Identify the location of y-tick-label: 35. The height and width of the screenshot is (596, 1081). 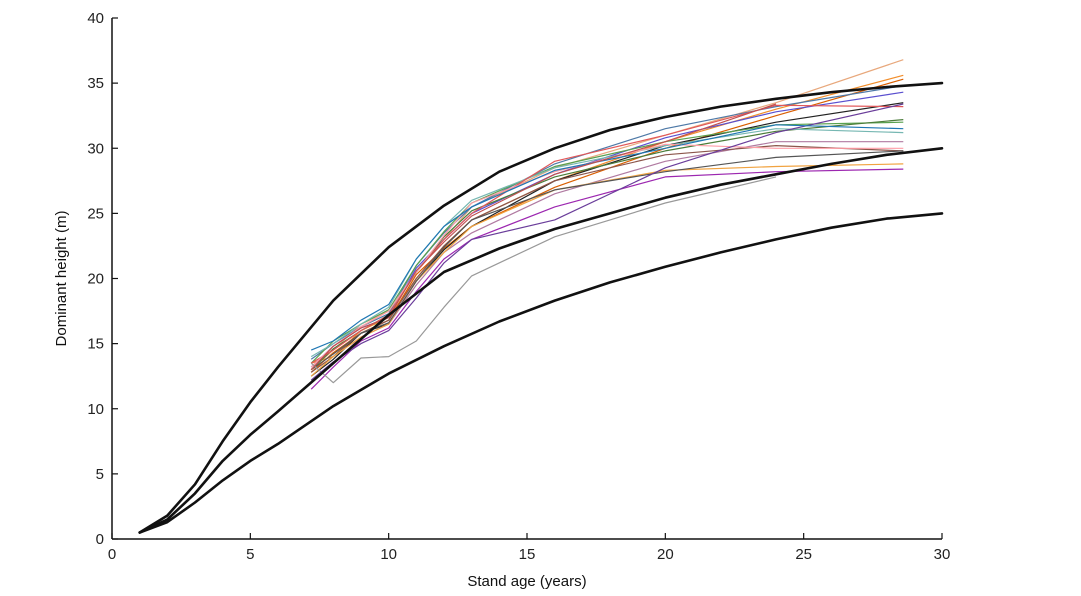
(95, 83).